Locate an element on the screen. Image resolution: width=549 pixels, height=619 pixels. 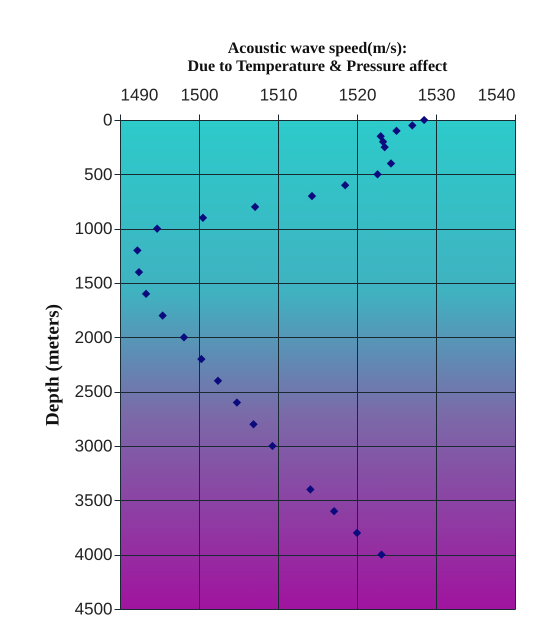
x-tick-label: 1490 is located at coordinates (139, 95).